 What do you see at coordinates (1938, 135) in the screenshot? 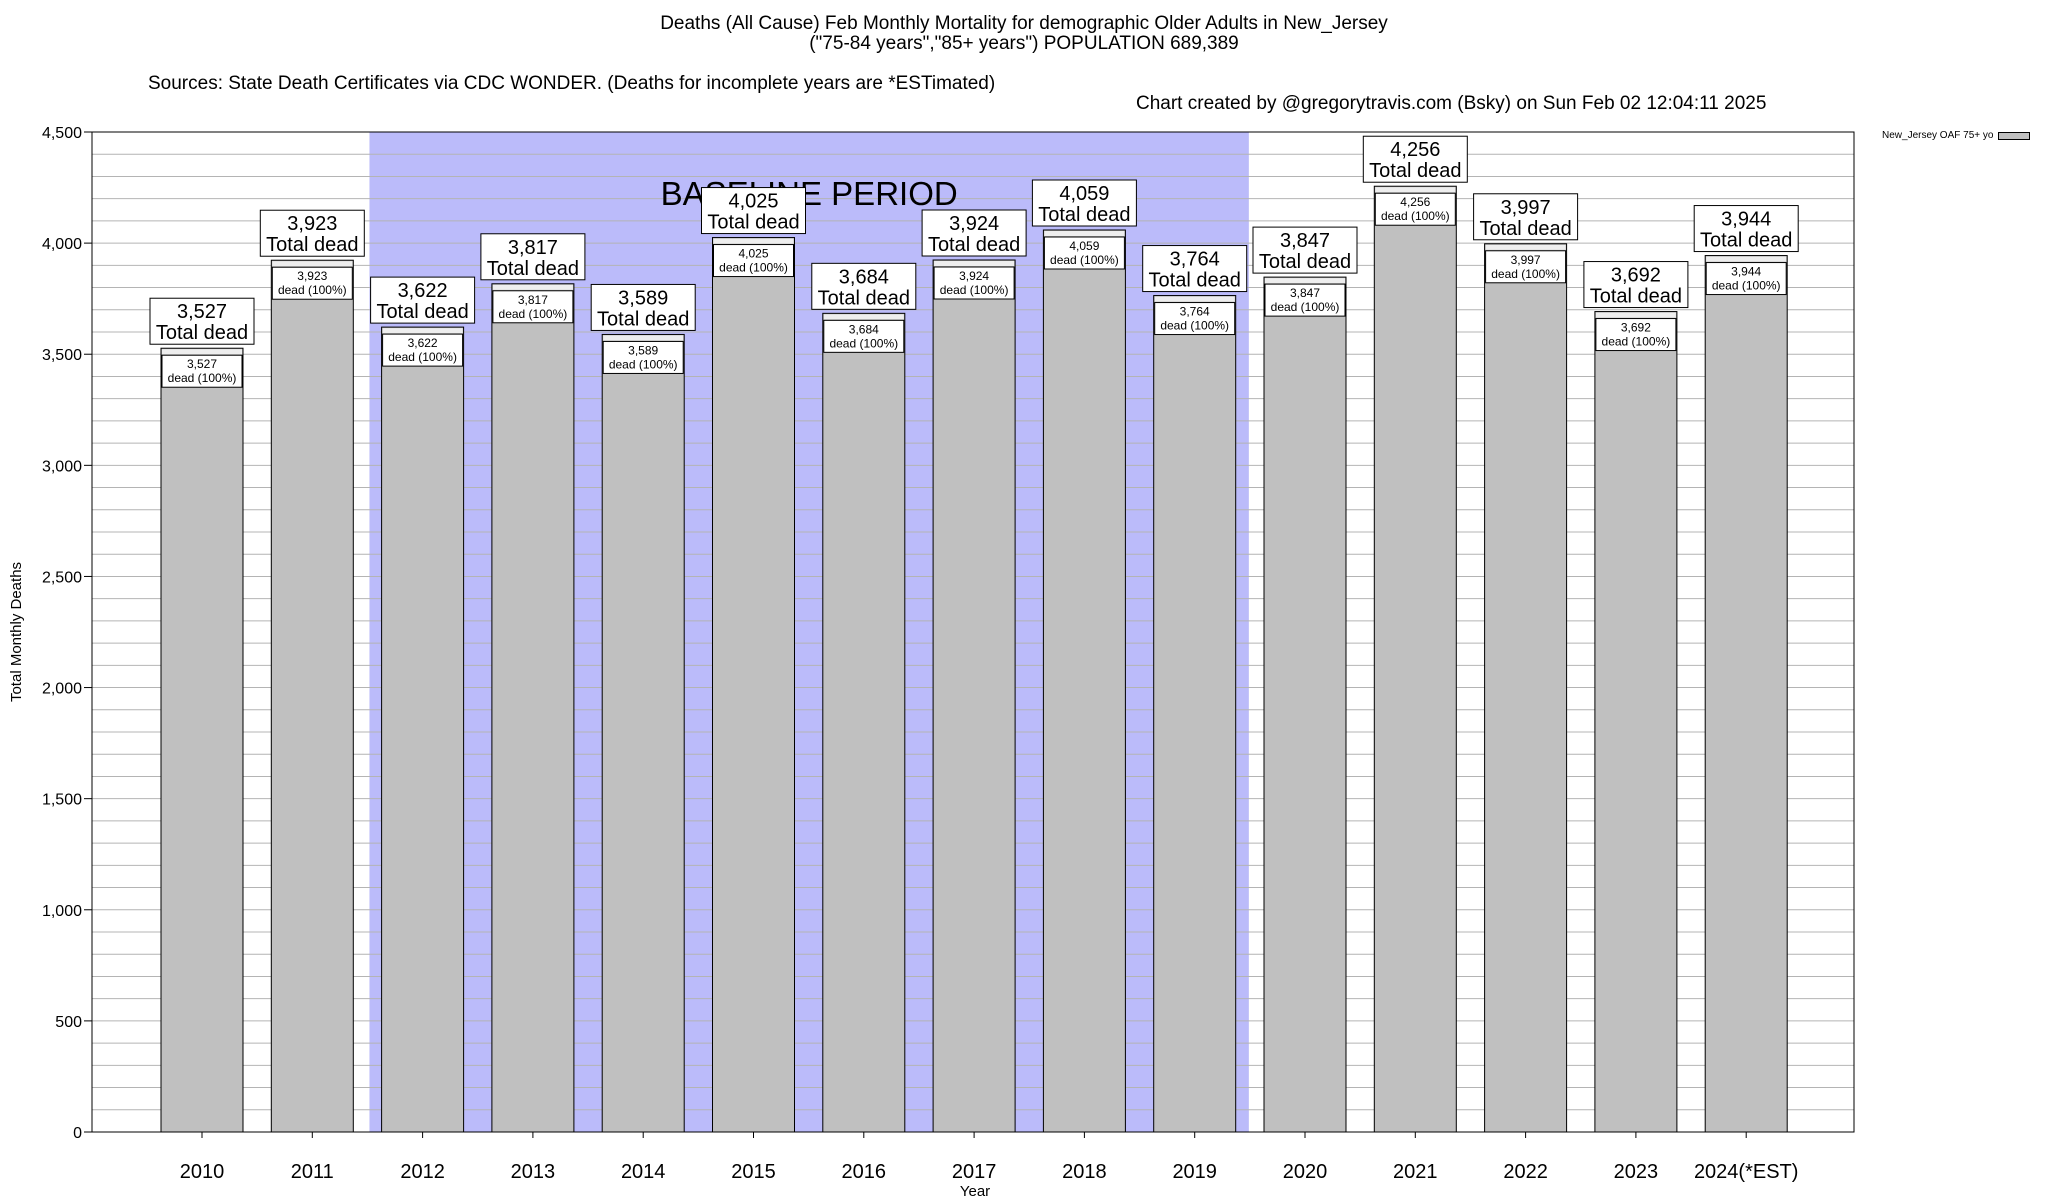
I see `legend-label: New_Jersey OAF 75+ yo` at bounding box center [1938, 135].